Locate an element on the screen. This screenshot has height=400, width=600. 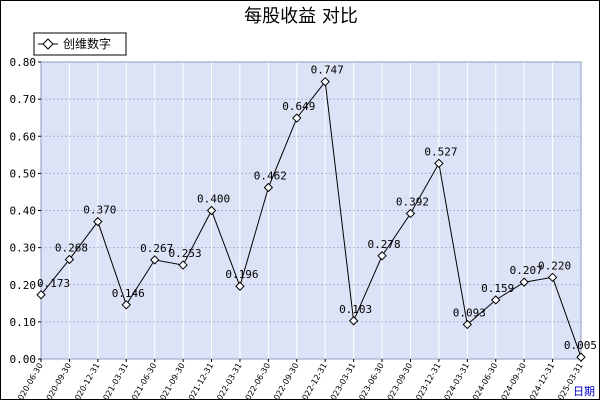
y-tick-label: 0.30 is located at coordinates (23, 248).